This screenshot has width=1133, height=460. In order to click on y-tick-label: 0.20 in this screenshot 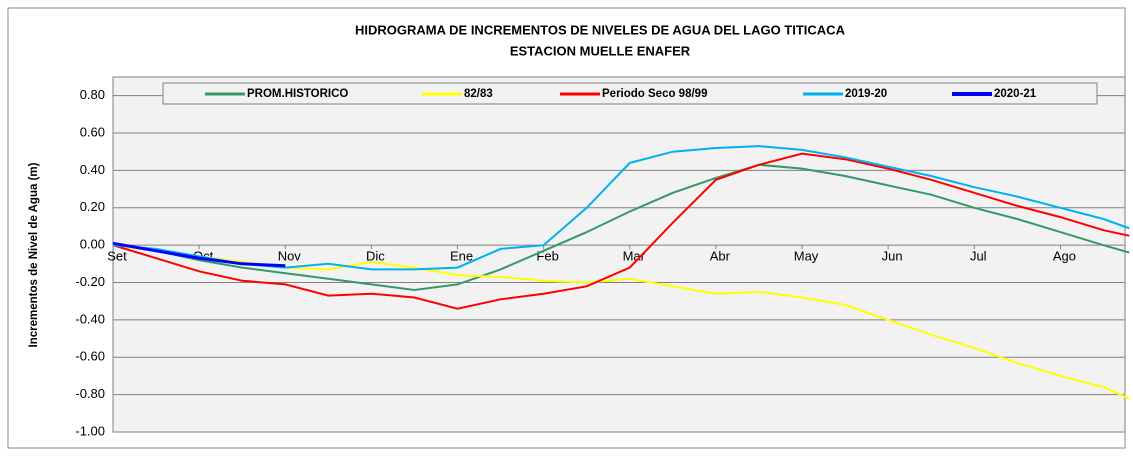, I will do `click(92, 206)`.